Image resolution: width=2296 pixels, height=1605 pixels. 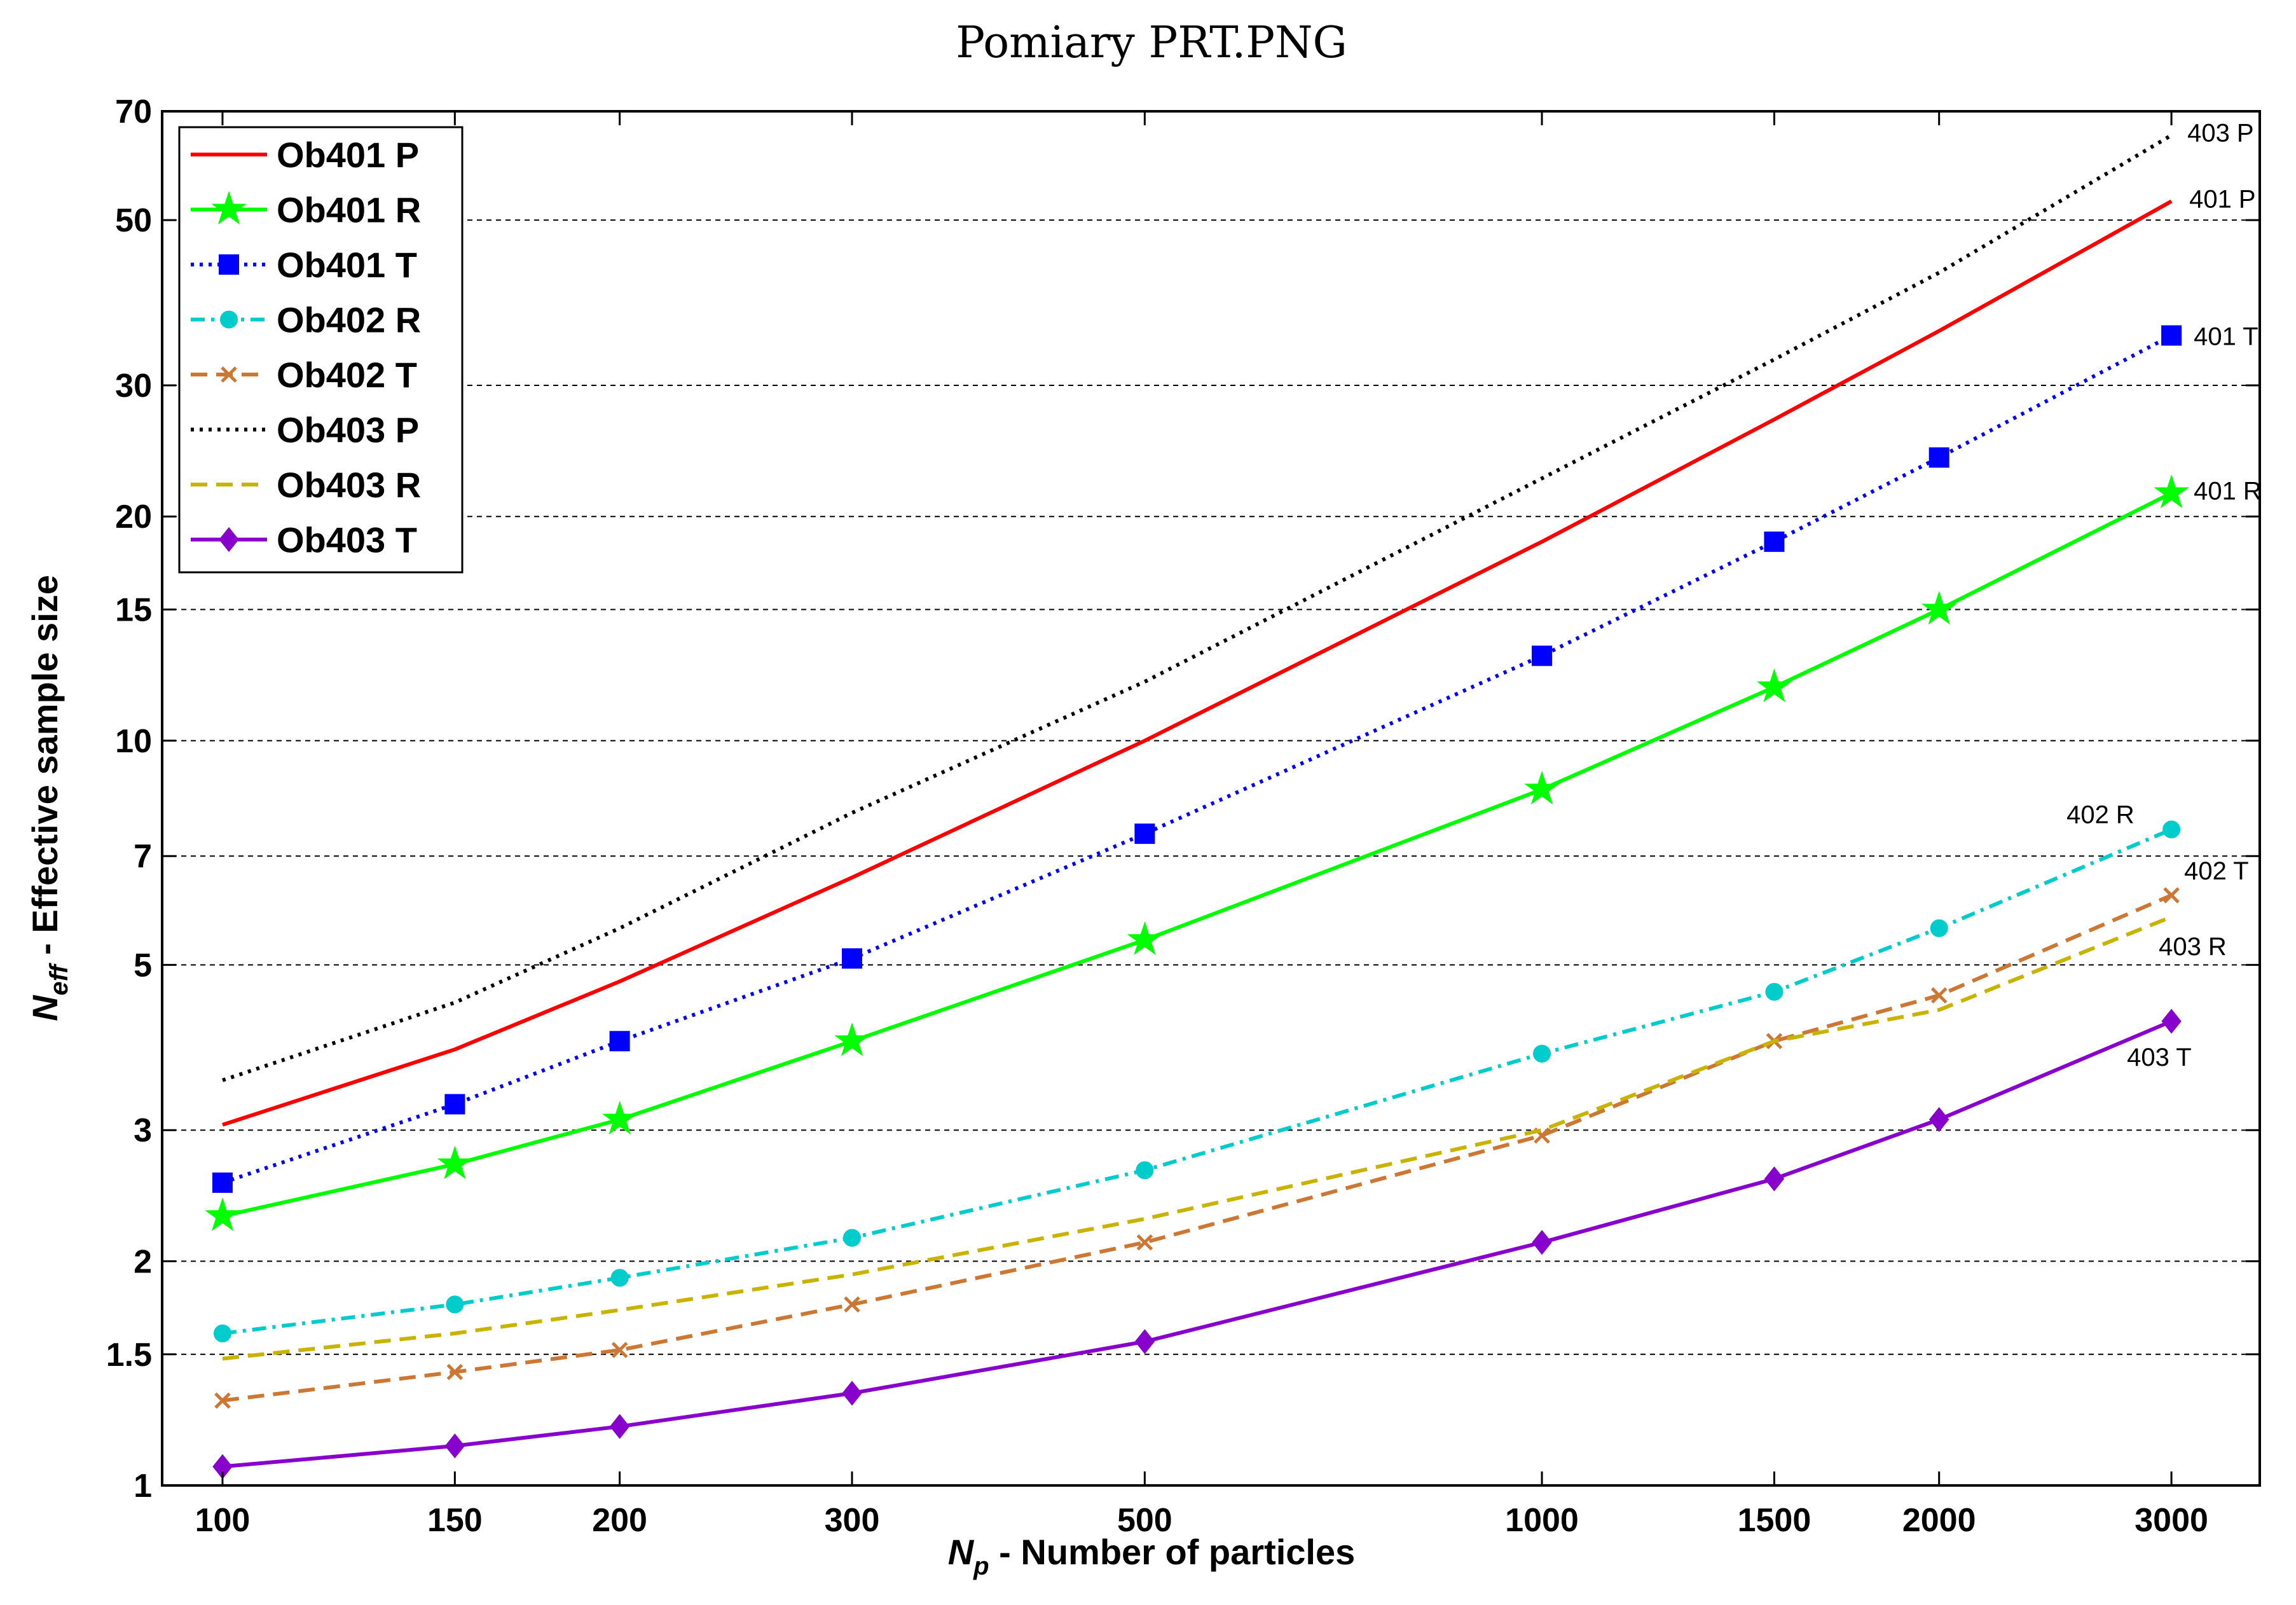 What do you see at coordinates (2222, 200) in the screenshot?
I see `annotation-401-p: 401 P` at bounding box center [2222, 200].